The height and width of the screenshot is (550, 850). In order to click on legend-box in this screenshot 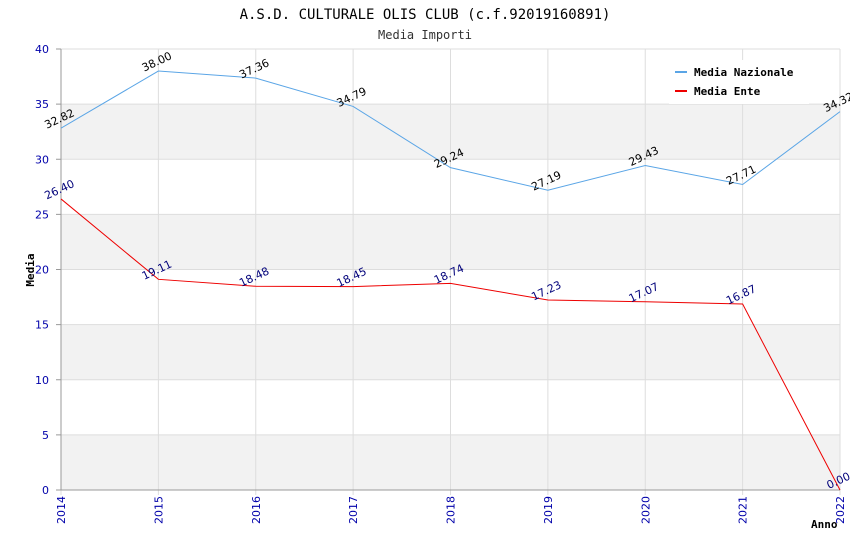, I will do `click(739, 82)`.